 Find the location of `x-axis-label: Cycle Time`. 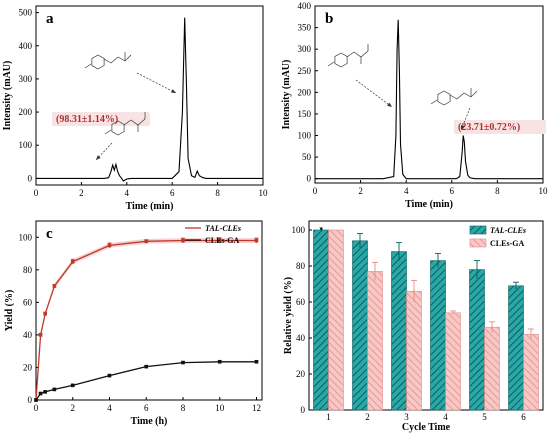

x-axis-label: Cycle Time is located at coordinates (426, 427).